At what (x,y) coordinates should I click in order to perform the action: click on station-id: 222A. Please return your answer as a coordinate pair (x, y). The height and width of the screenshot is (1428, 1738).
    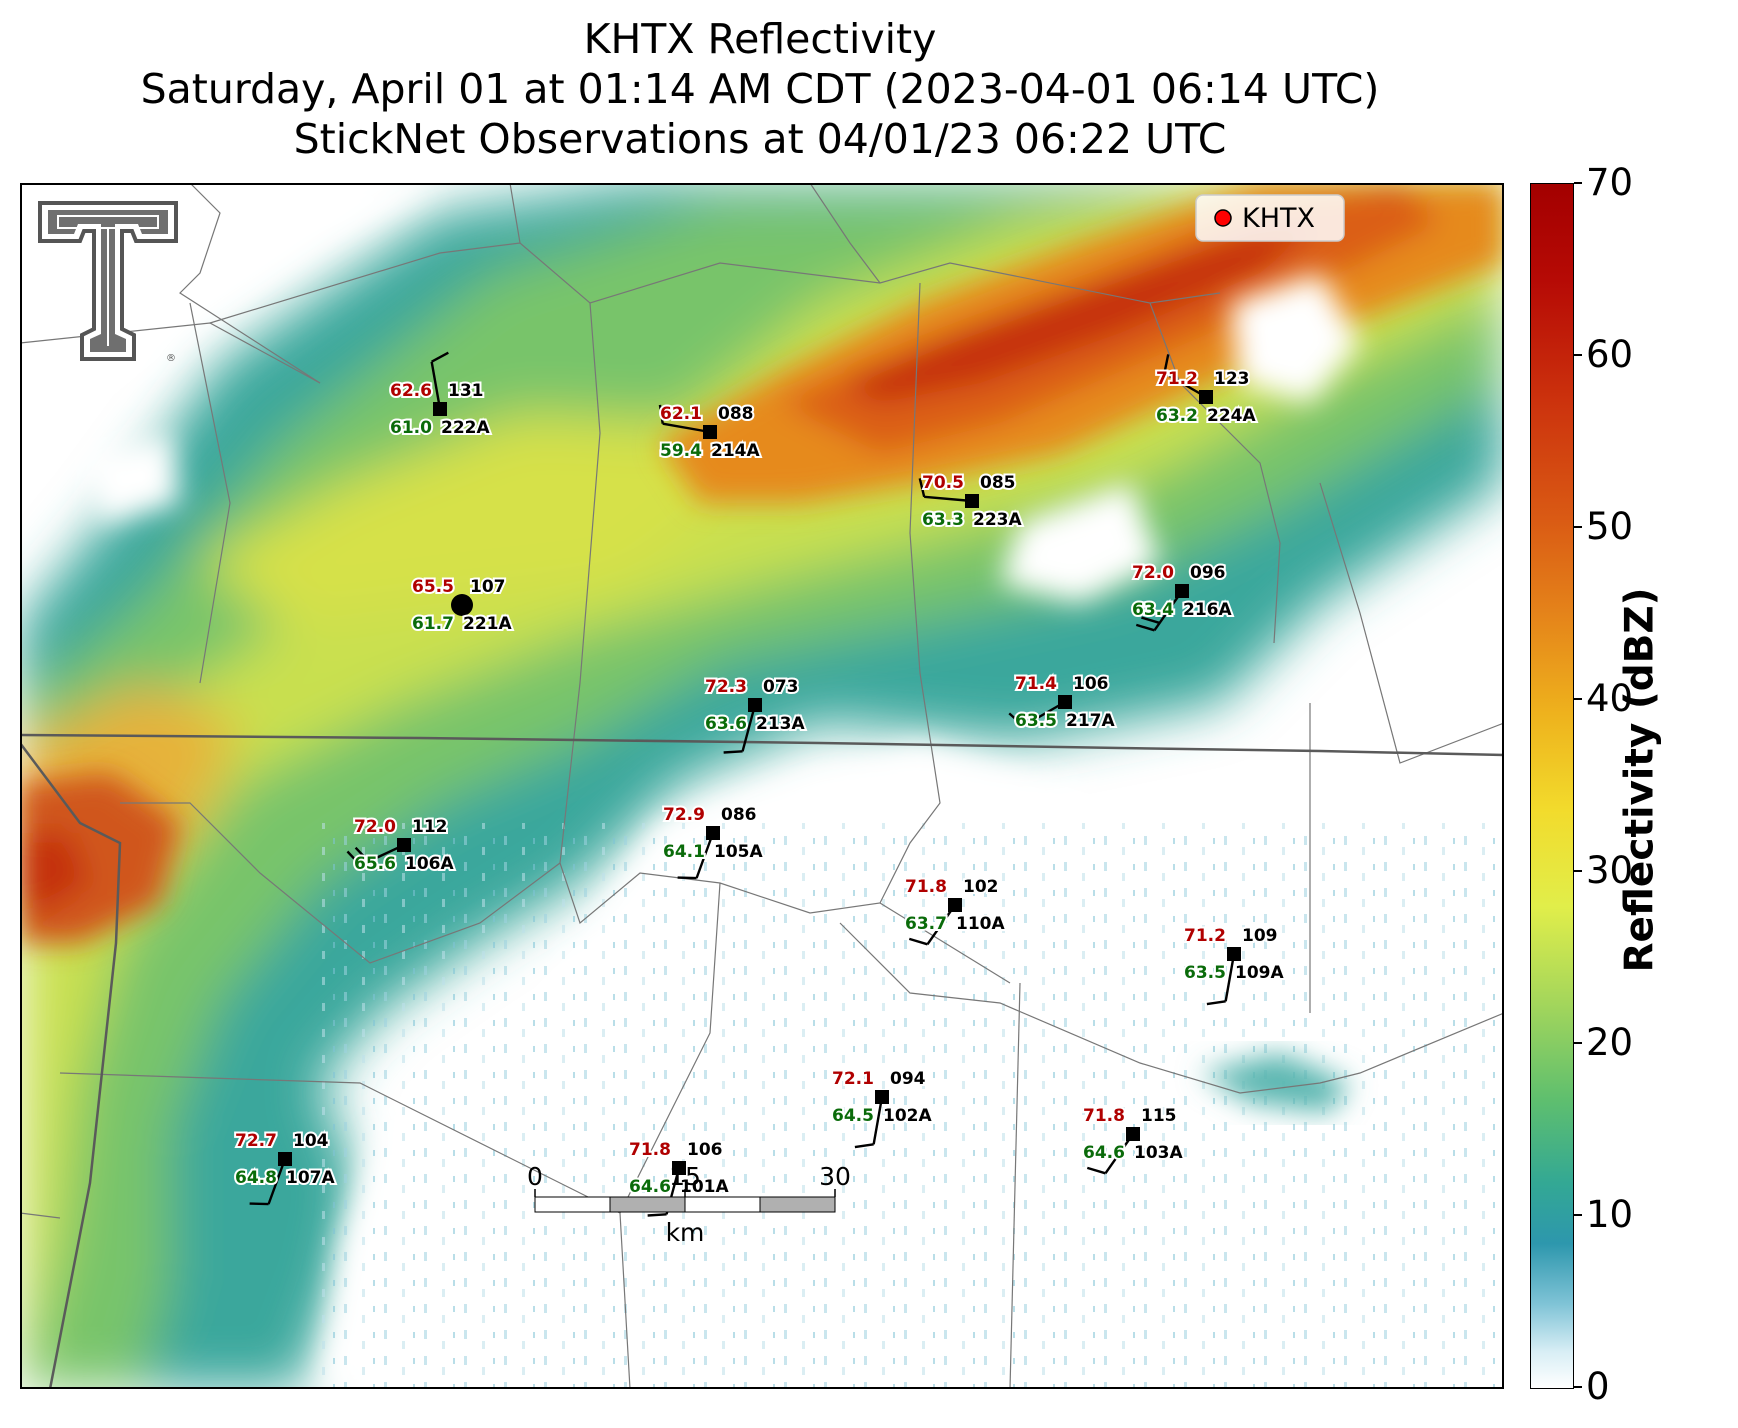
    Looking at the image, I should click on (465, 428).